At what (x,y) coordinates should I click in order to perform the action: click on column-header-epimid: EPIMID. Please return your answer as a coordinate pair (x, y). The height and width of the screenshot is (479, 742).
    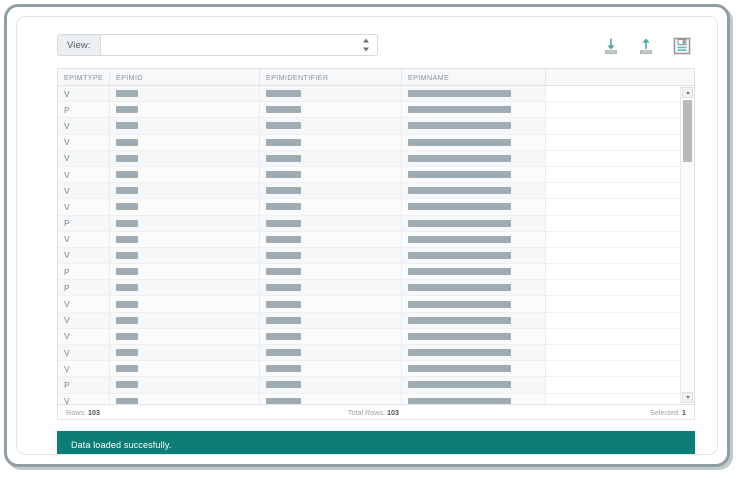
    Looking at the image, I should click on (185, 77).